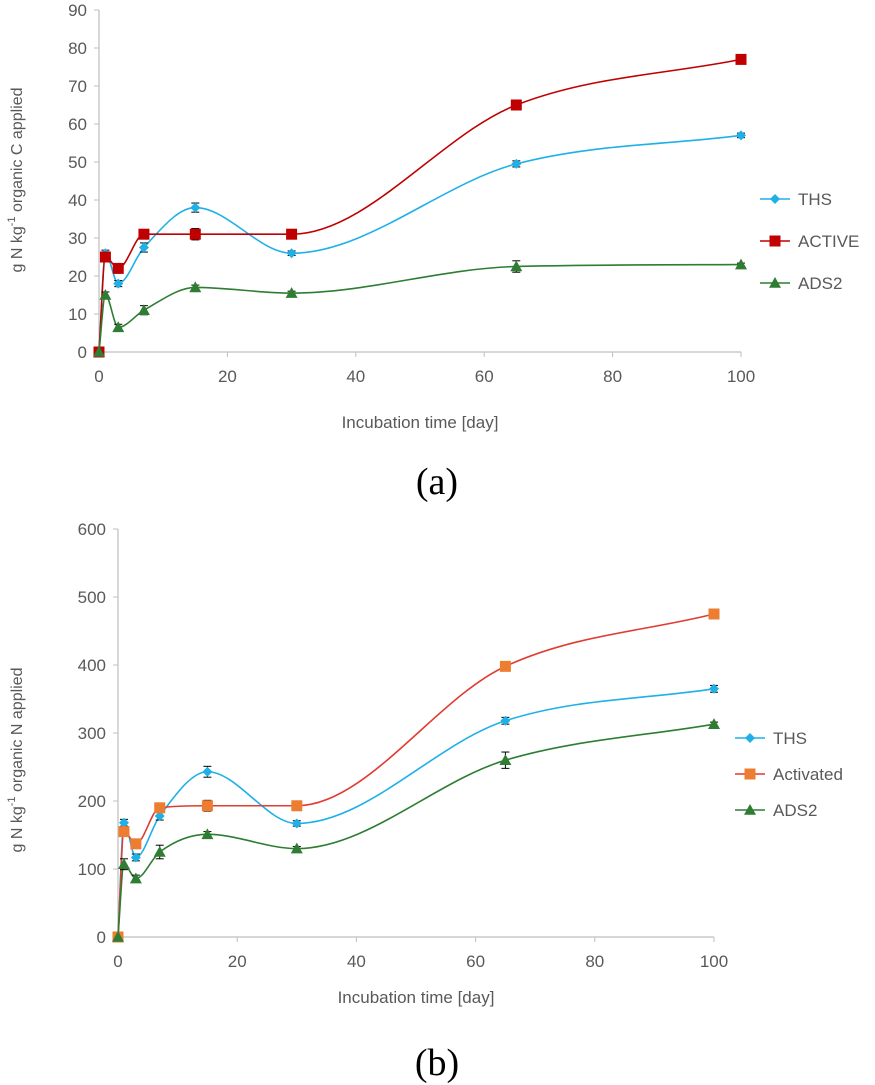  I want to click on legend-marker-active, so click(775, 241).